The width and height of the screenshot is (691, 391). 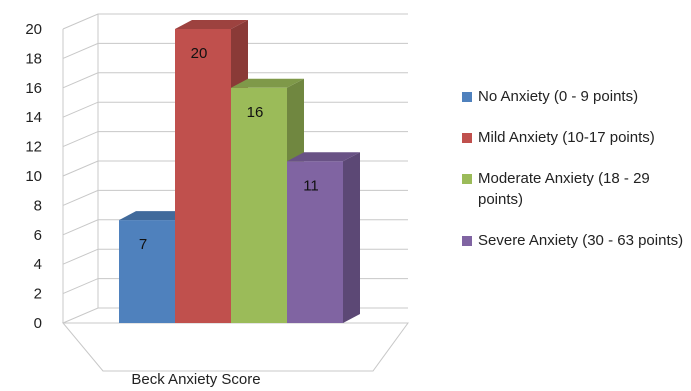 I want to click on y-tick-label: 4, so click(x=38, y=264).